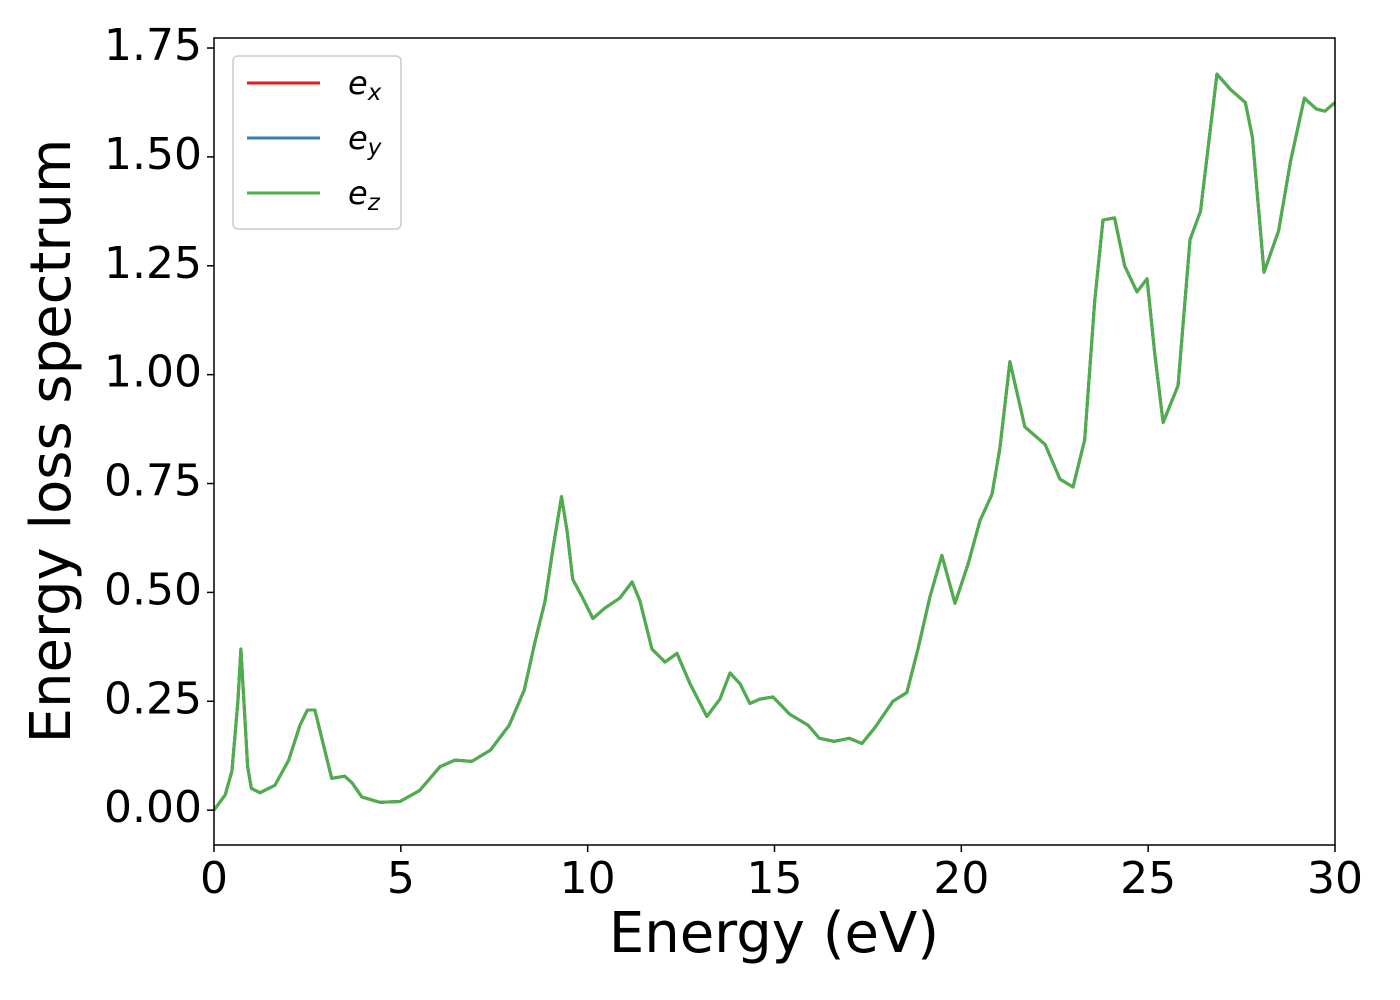  I want to click on legend-label: ez, so click(364, 195).